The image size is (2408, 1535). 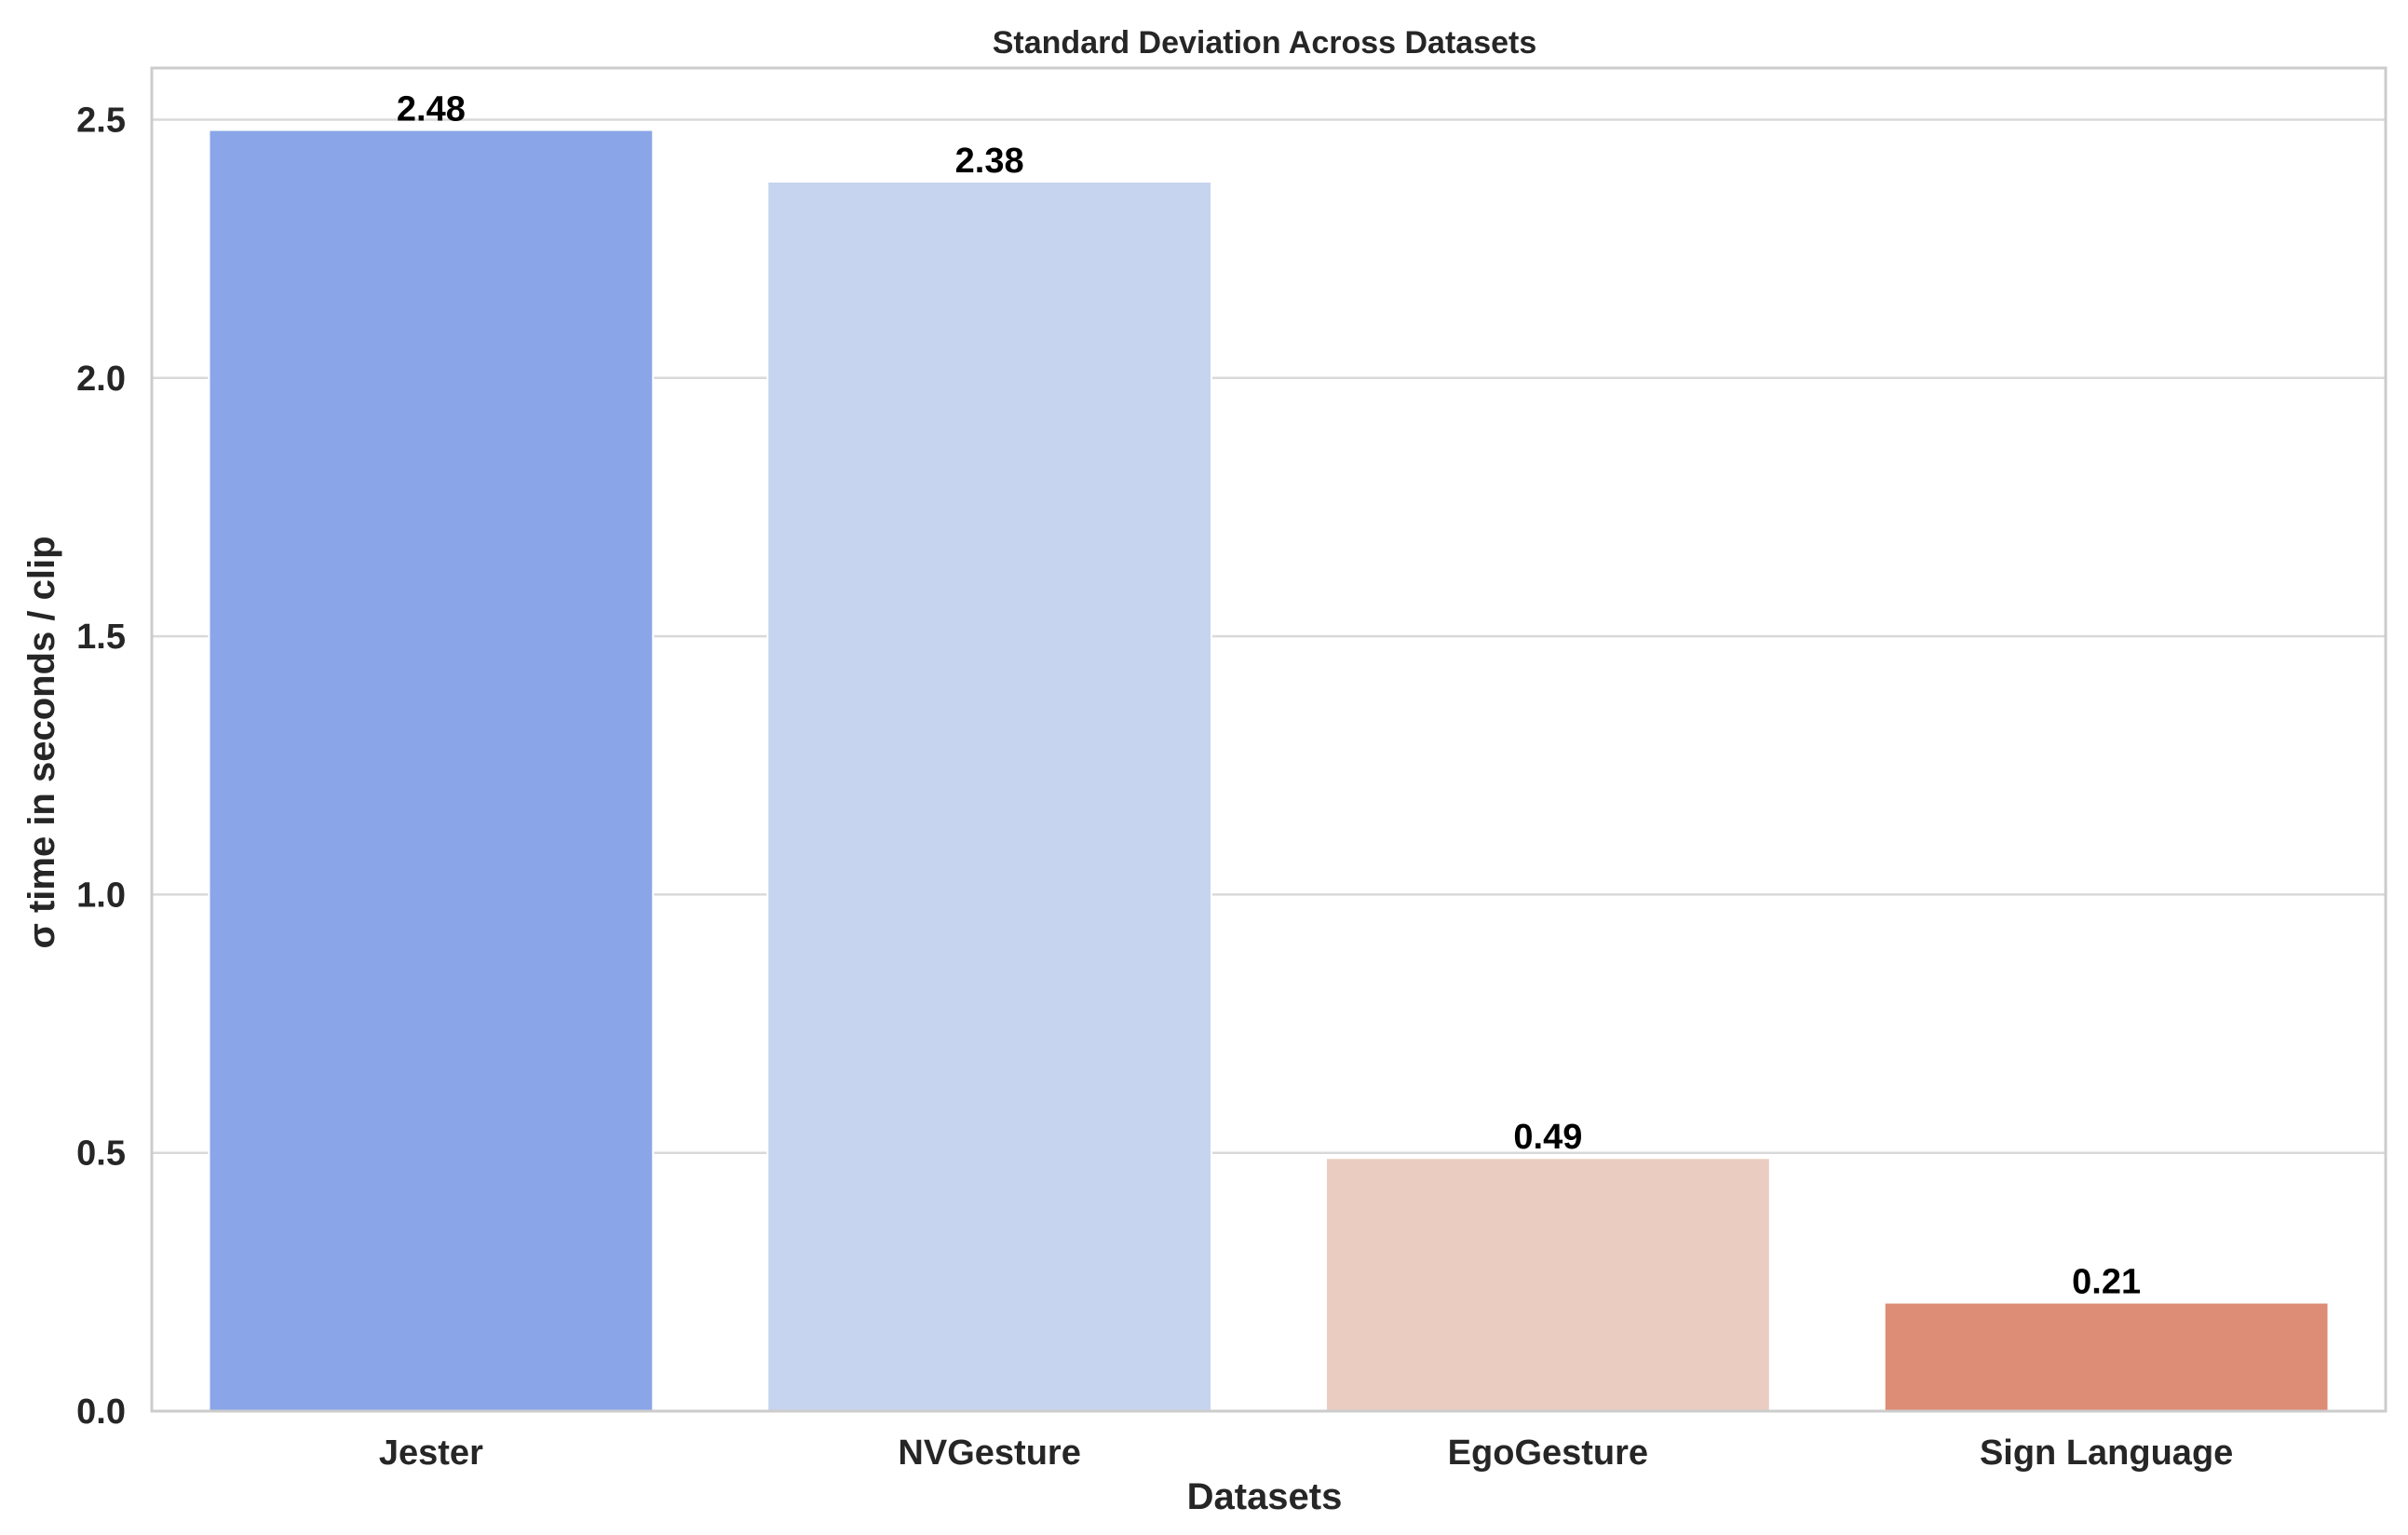 What do you see at coordinates (101, 766) in the screenshot?
I see `y-tick-labels: 0.0 0.5 1.0 1.5 2.0 2.5` at bounding box center [101, 766].